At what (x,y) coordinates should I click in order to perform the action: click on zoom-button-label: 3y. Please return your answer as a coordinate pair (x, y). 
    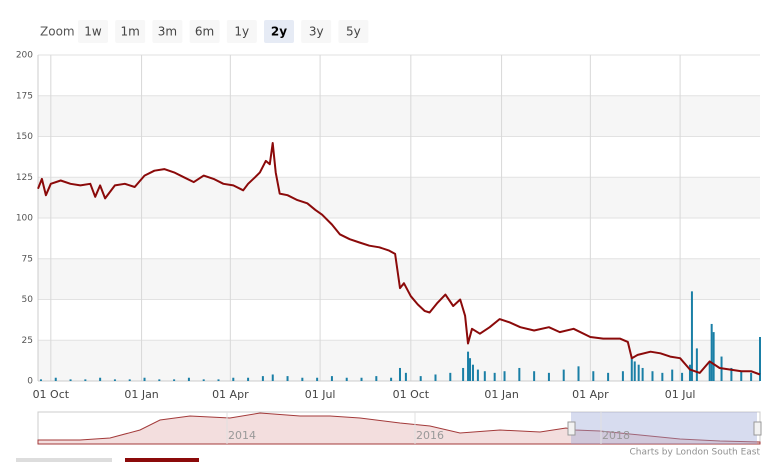
    Looking at the image, I should click on (316, 32).